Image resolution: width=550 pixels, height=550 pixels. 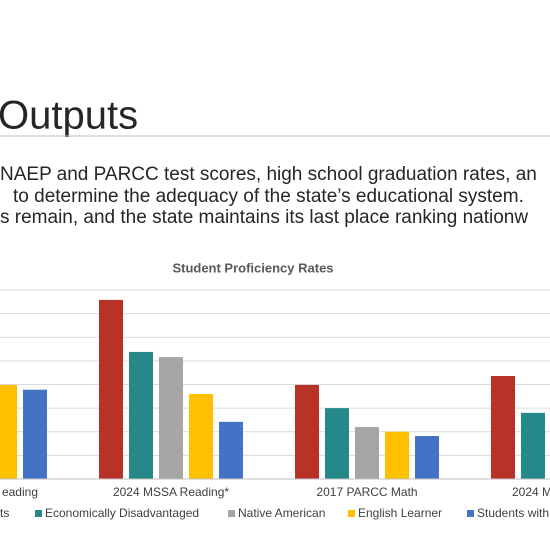 What do you see at coordinates (531, 492) in the screenshot?
I see `x-tick-label: 2024 M` at bounding box center [531, 492].